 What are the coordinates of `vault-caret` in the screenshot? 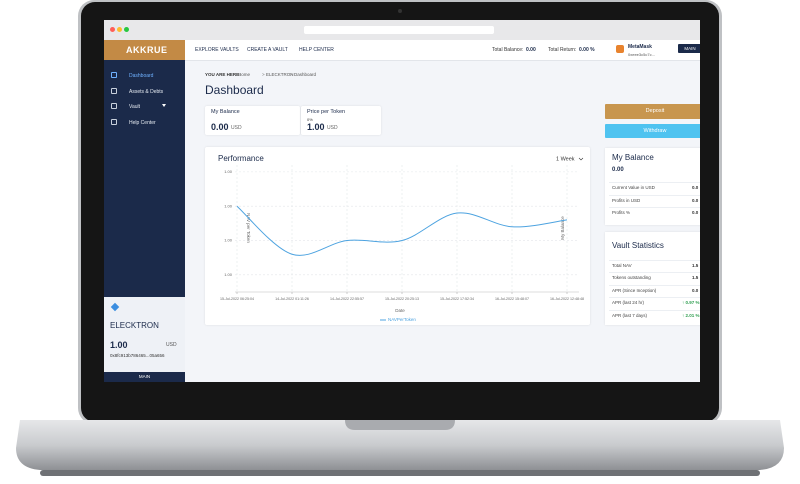 It's located at (164, 105).